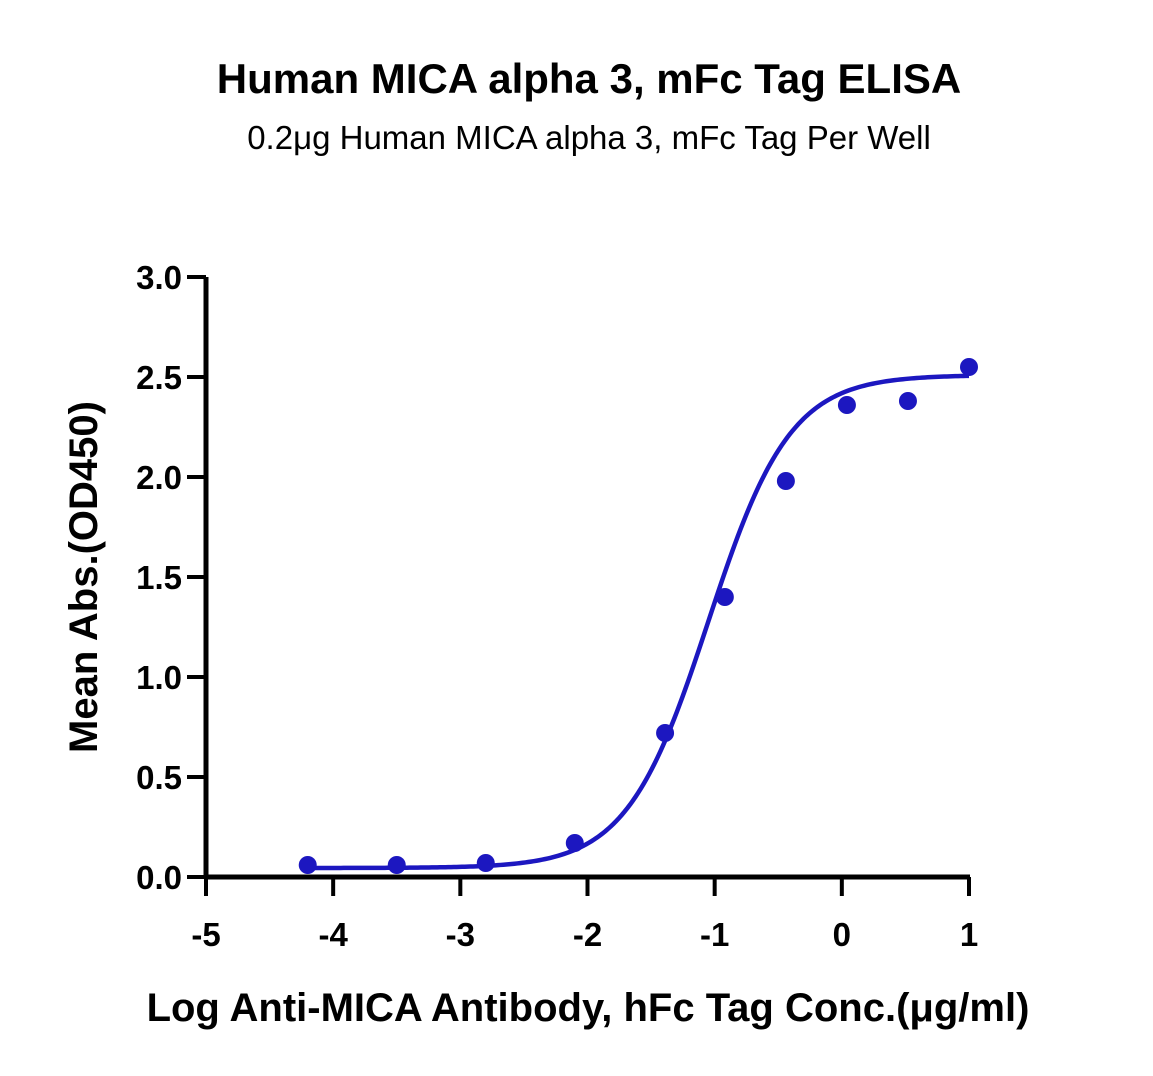  Describe the element at coordinates (159, 477) in the screenshot. I see `y-tick-label: 2.0` at that location.